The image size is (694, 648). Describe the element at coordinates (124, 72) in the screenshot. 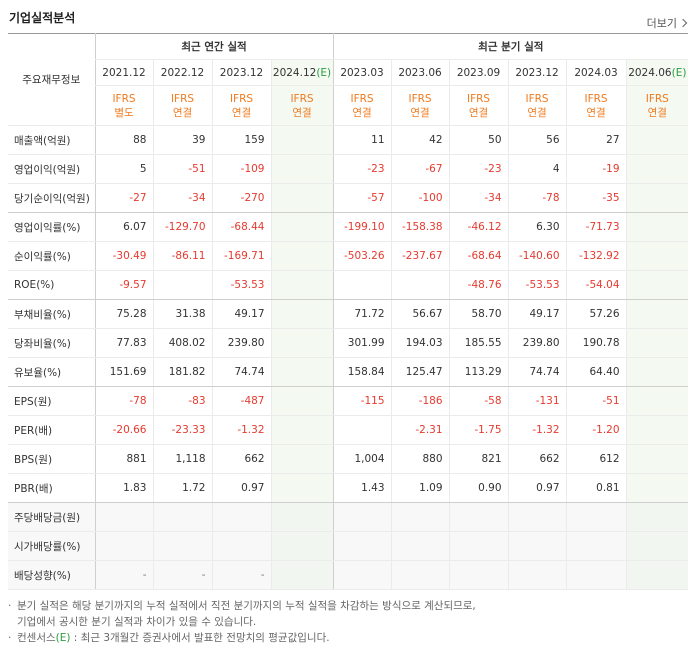

I see `period-date: 2021.12` at that location.